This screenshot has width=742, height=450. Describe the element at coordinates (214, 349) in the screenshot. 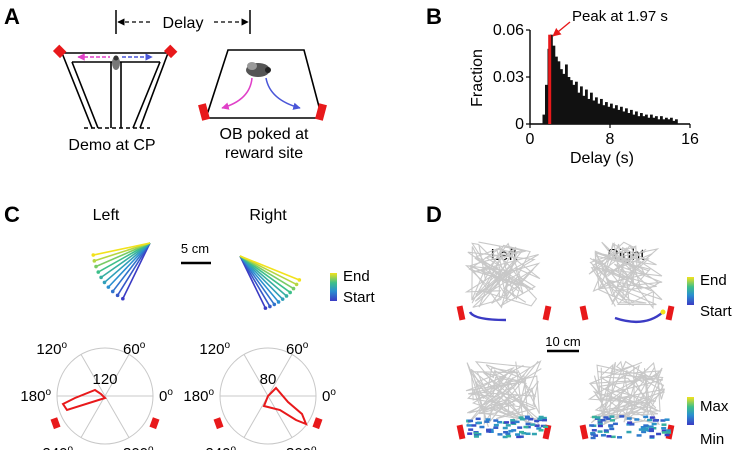

I see `polar-angle-label: 120o` at that location.